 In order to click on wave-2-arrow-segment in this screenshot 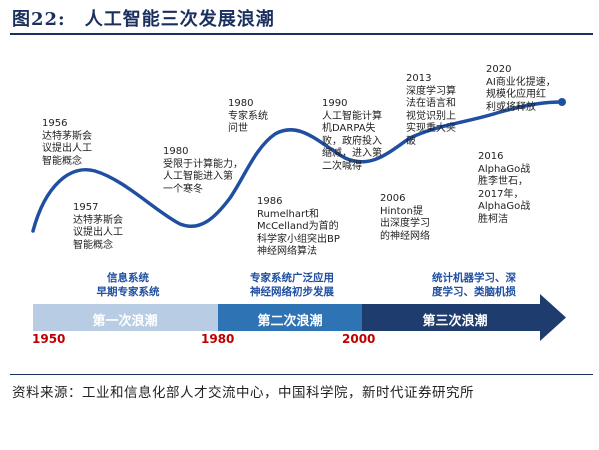, I will do `click(290, 317)`.